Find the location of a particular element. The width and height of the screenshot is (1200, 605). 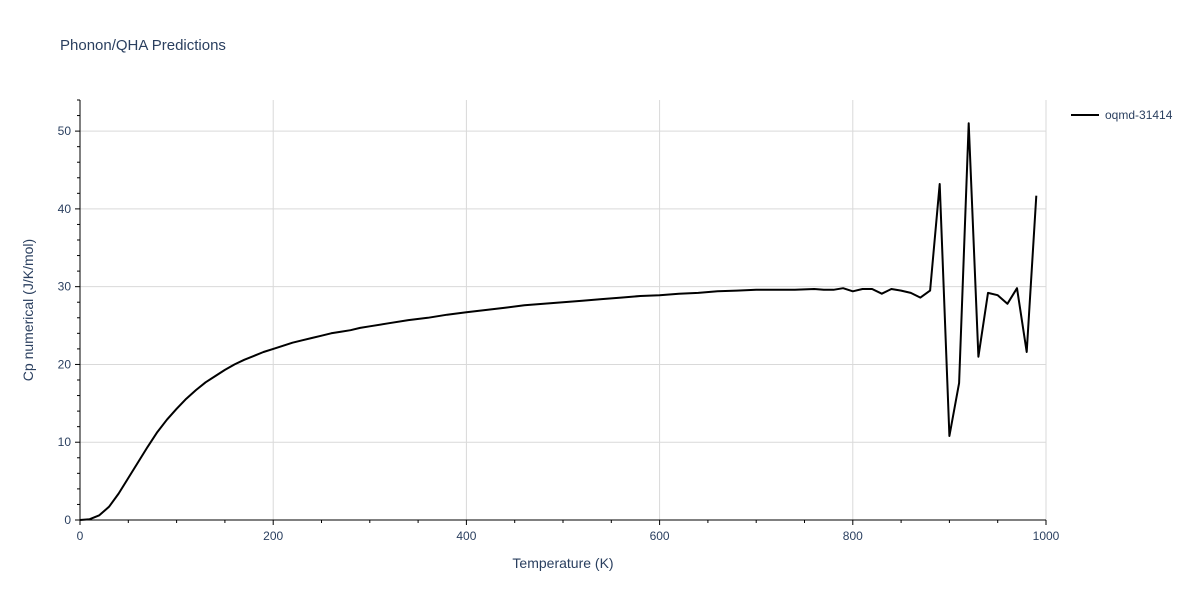

y-tick-label: 10 is located at coordinates (65, 442).